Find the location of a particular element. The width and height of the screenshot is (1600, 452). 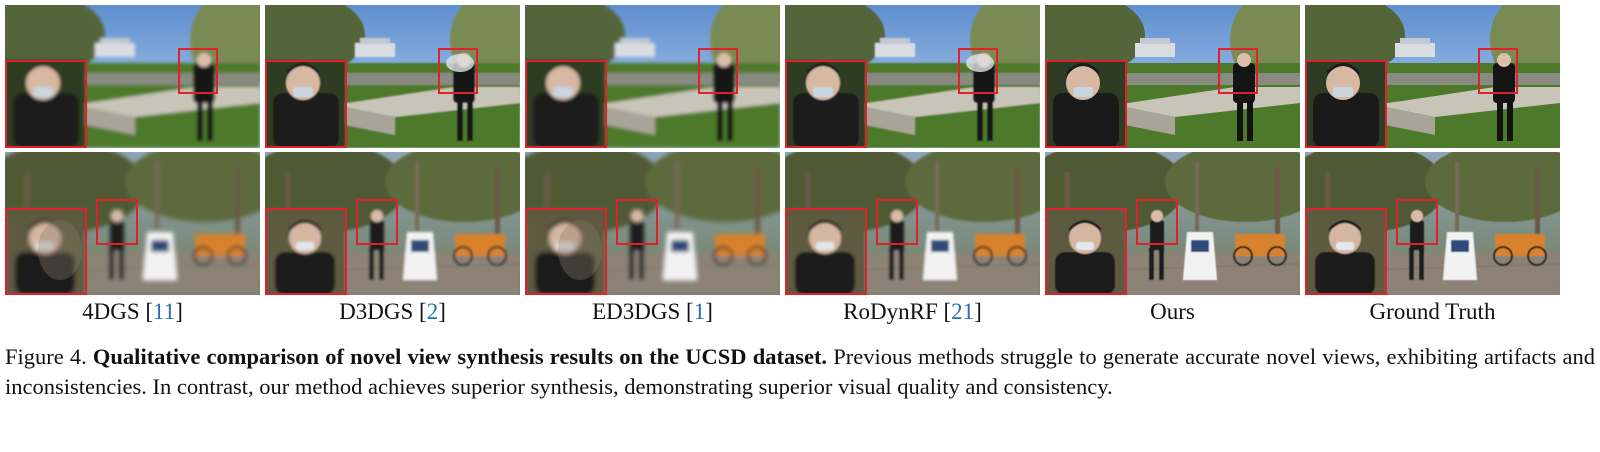

method-label-ed3dgs: ED3DGS [1] is located at coordinates (652, 311).